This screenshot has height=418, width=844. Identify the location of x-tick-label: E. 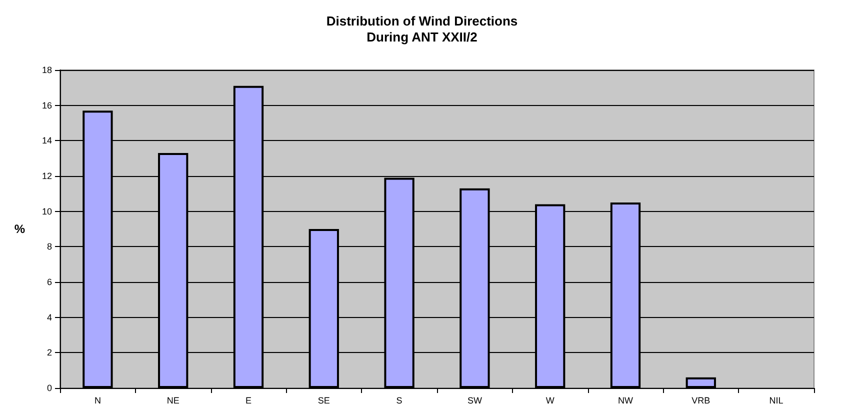
(248, 401).